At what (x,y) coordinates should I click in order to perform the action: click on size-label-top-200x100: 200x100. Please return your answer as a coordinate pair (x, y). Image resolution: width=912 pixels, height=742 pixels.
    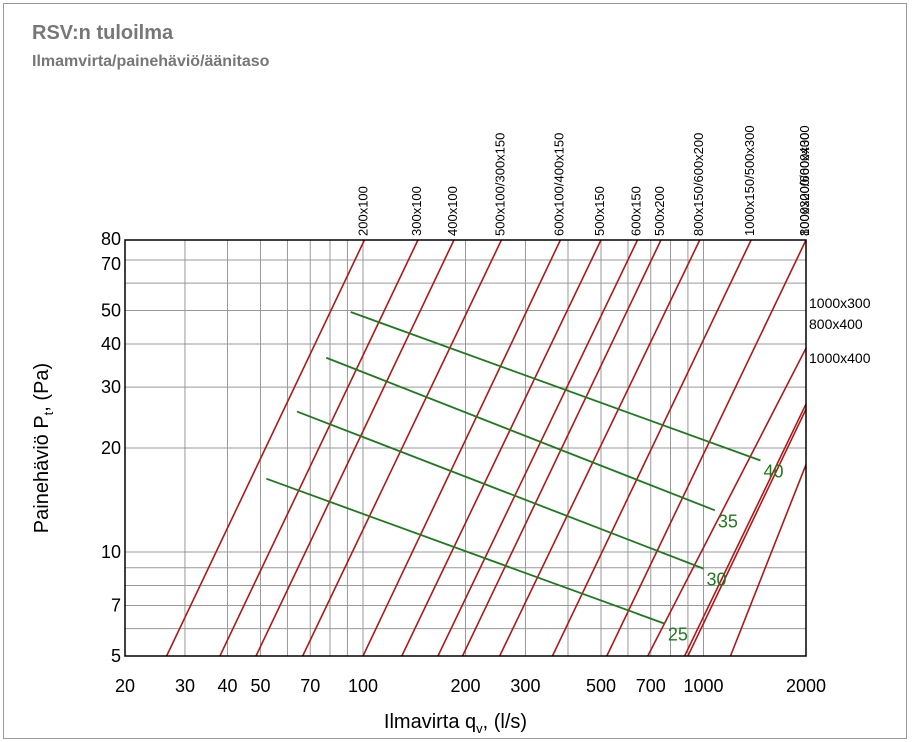
    Looking at the image, I should click on (362, 211).